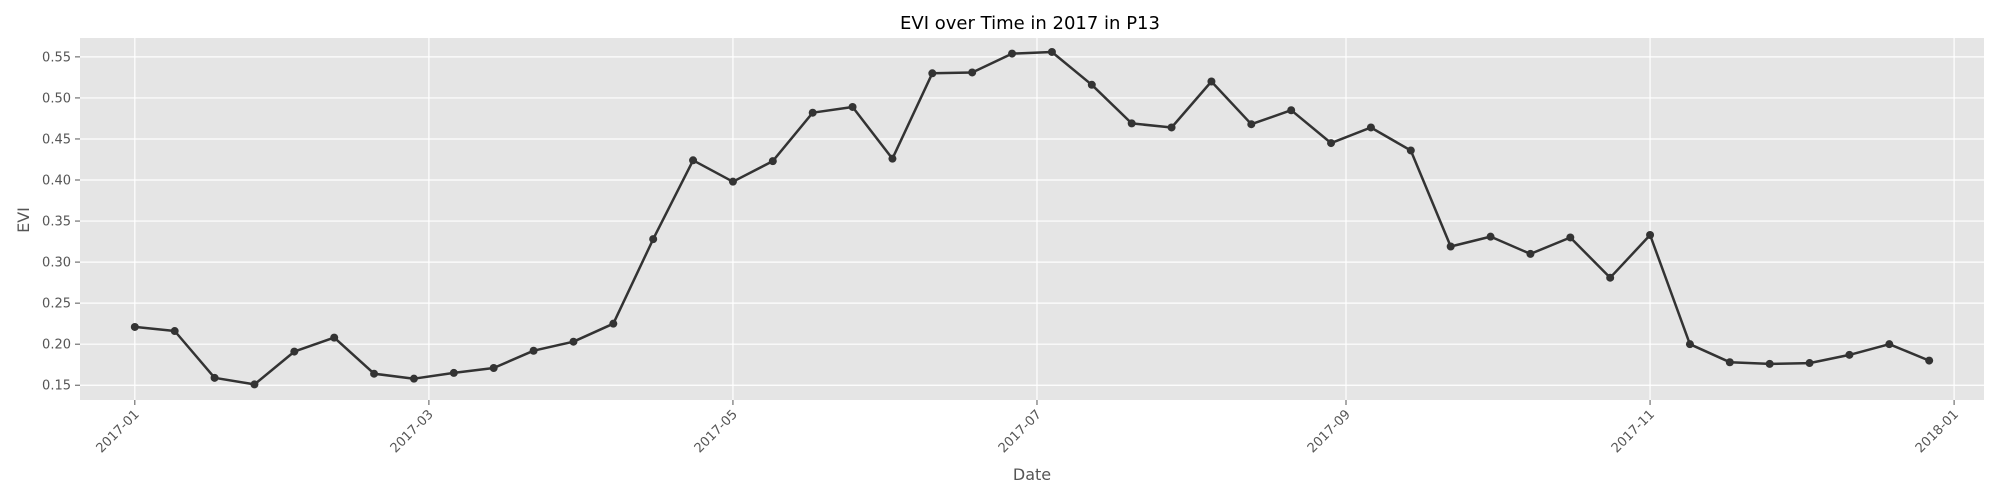  What do you see at coordinates (56, 139) in the screenshot?
I see `y-tick-label: 0.45` at bounding box center [56, 139].